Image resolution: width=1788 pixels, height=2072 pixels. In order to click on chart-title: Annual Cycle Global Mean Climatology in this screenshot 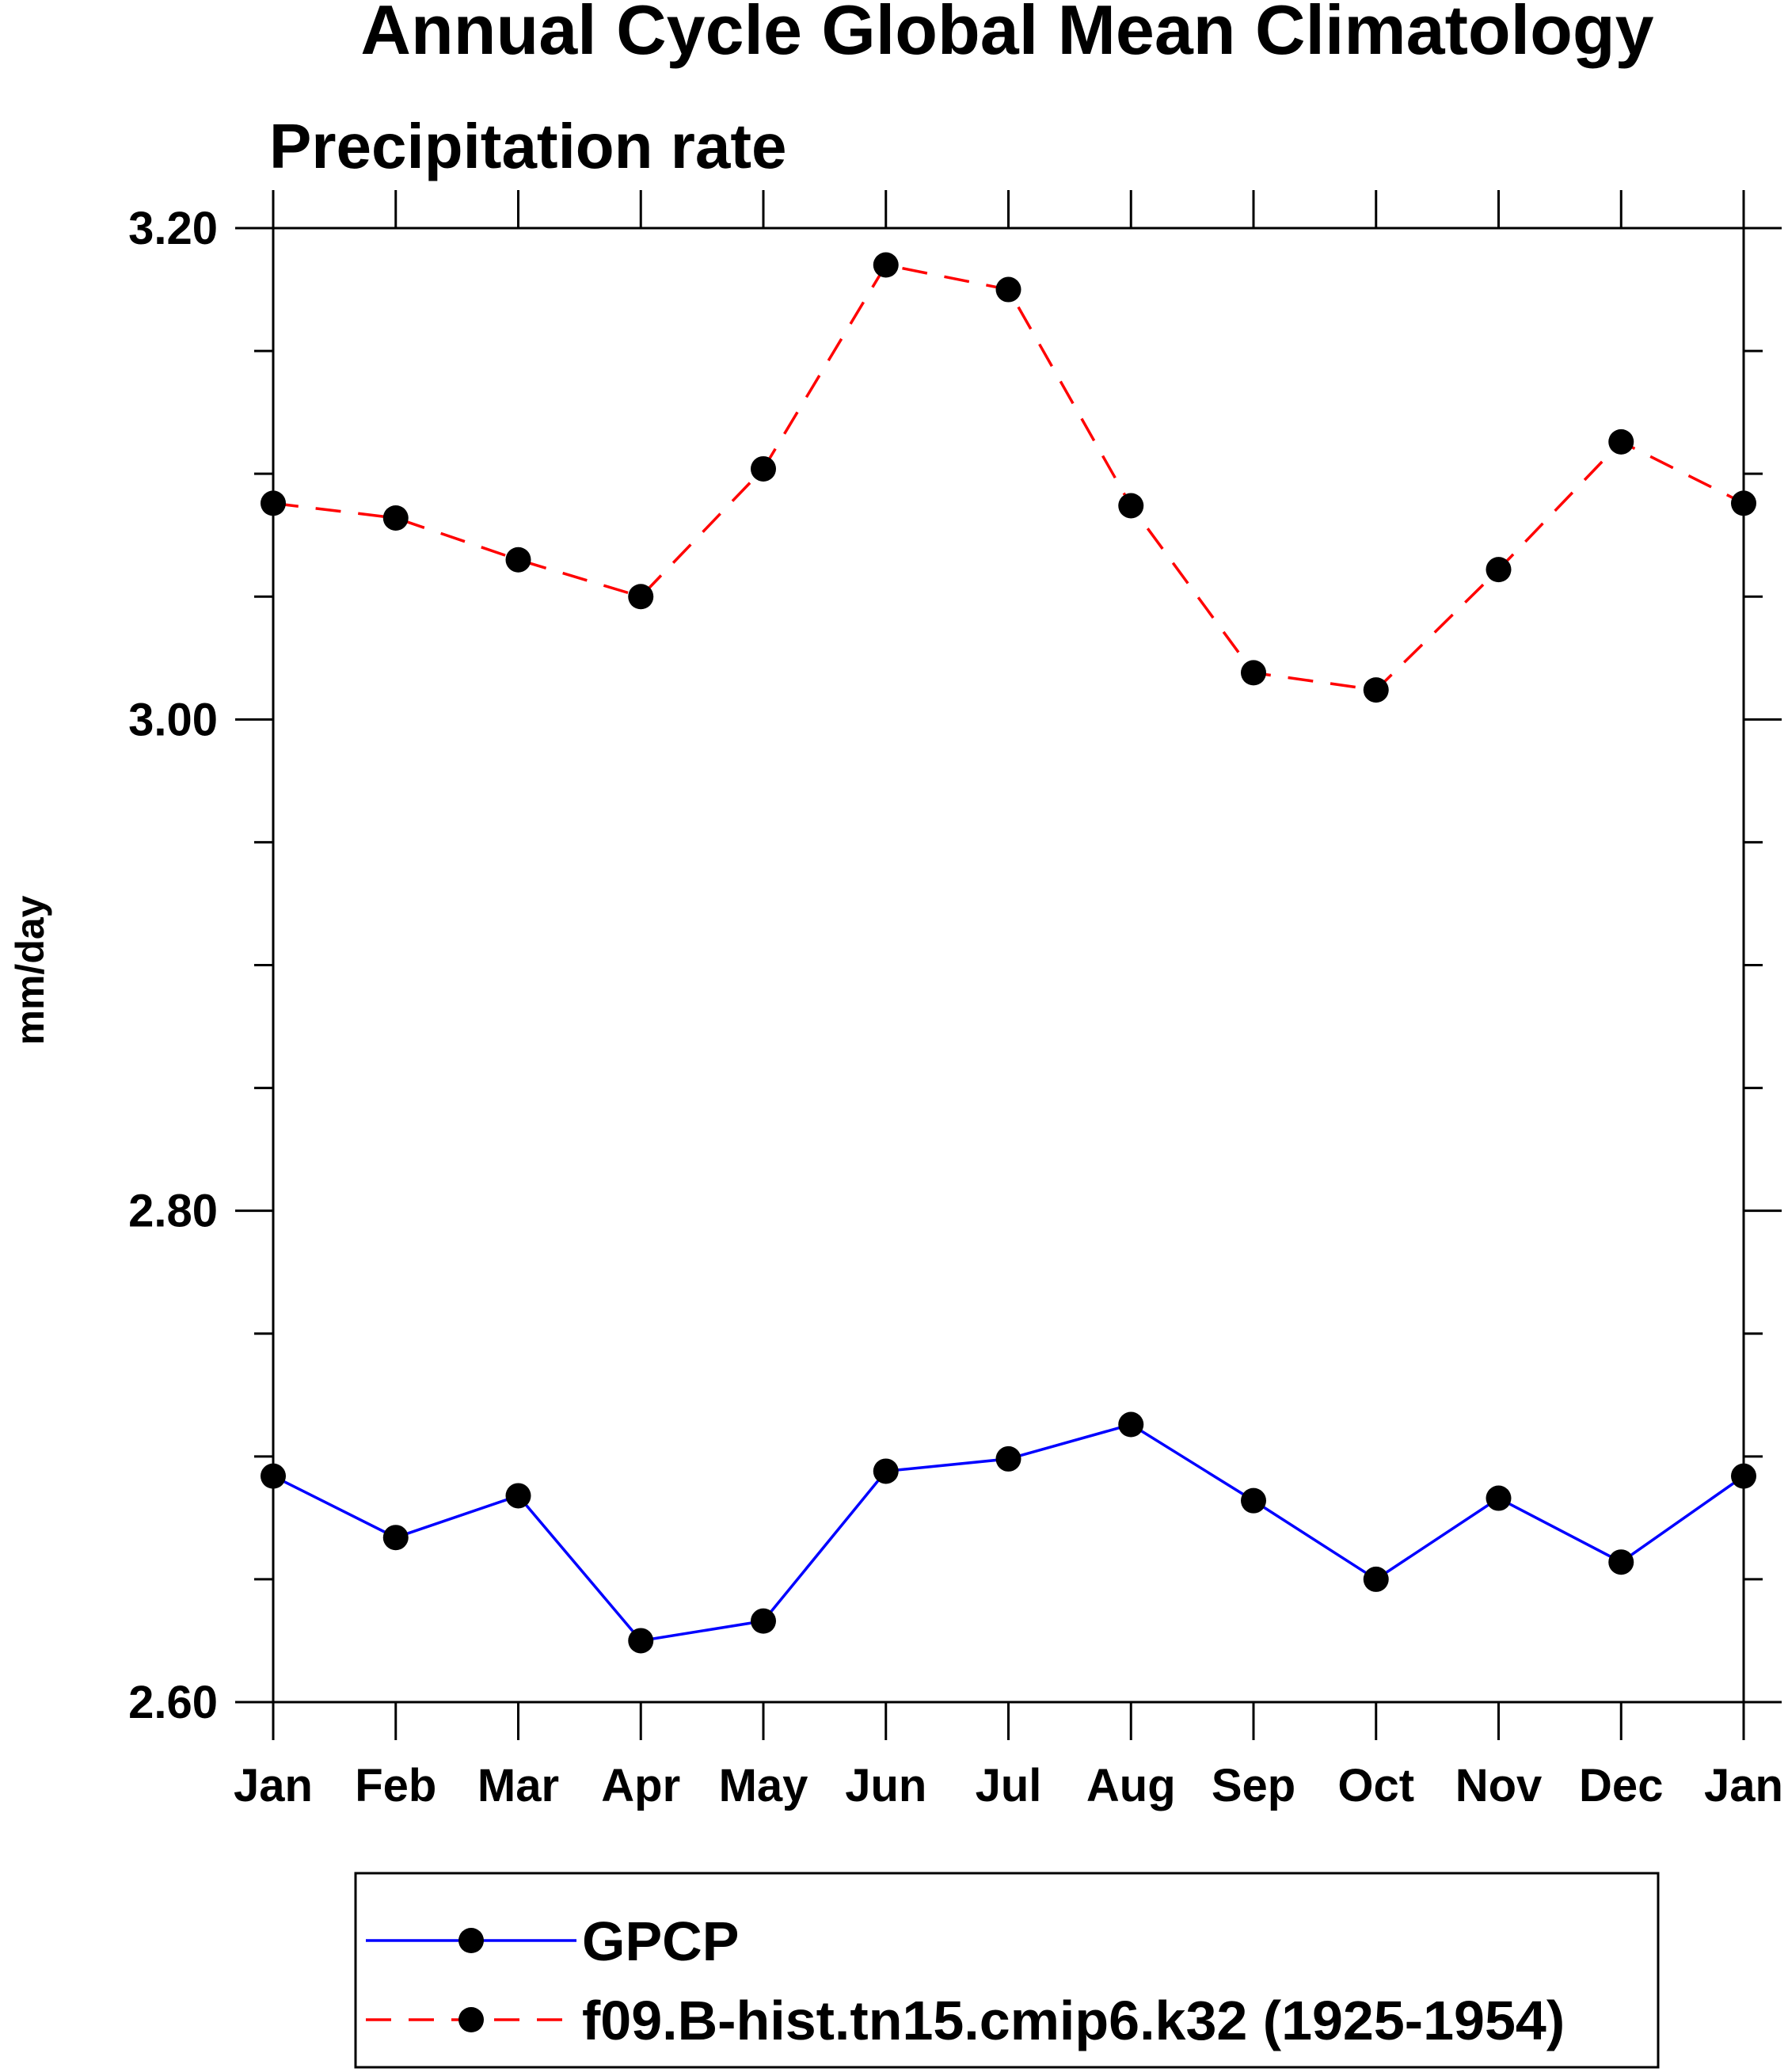, I will do `click(1006, 34)`.